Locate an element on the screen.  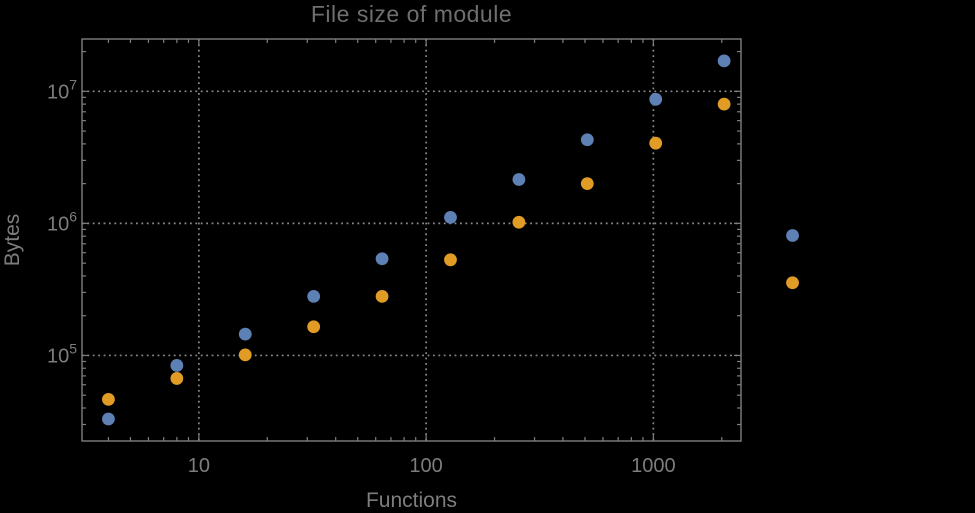
y-axis-label: Bytes is located at coordinates (12, 240).